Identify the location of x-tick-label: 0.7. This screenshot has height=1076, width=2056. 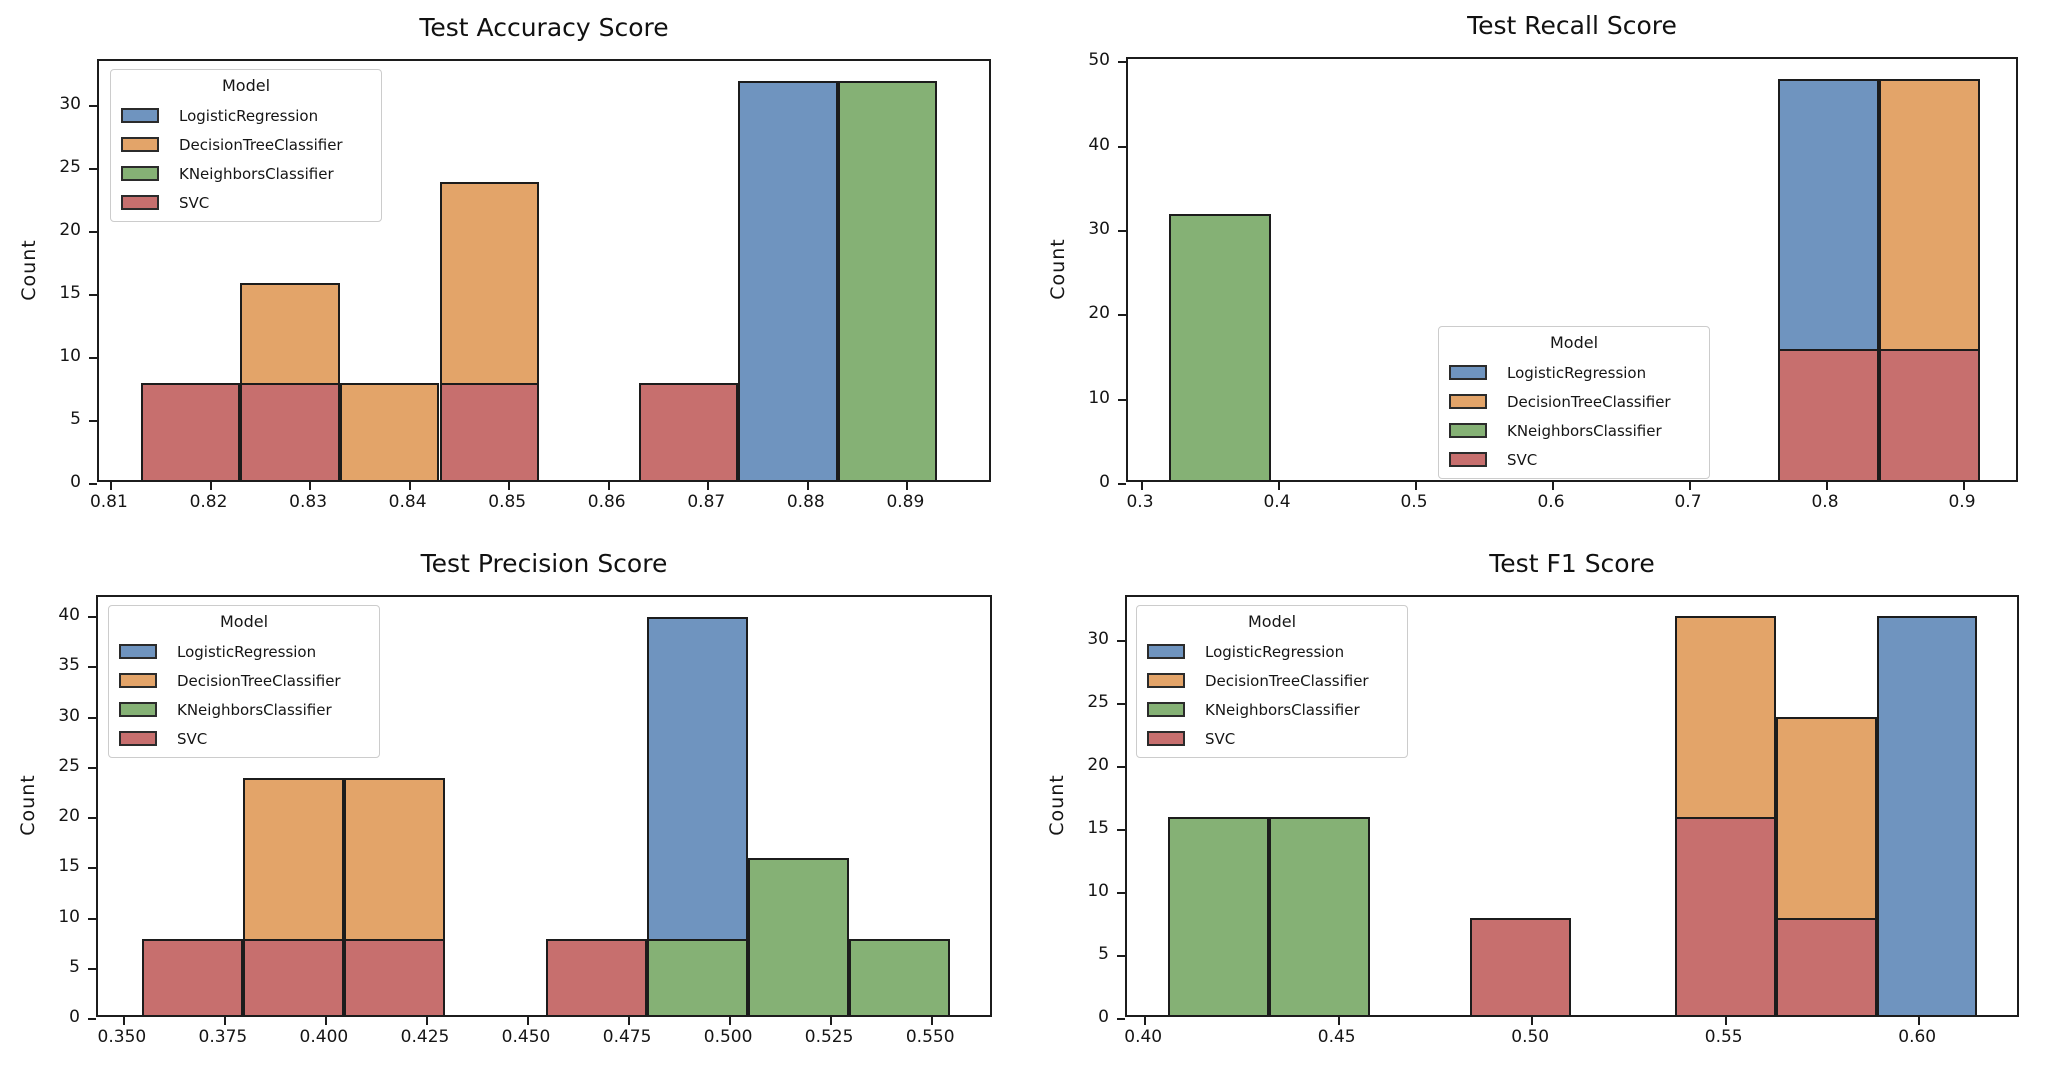
(1688, 502).